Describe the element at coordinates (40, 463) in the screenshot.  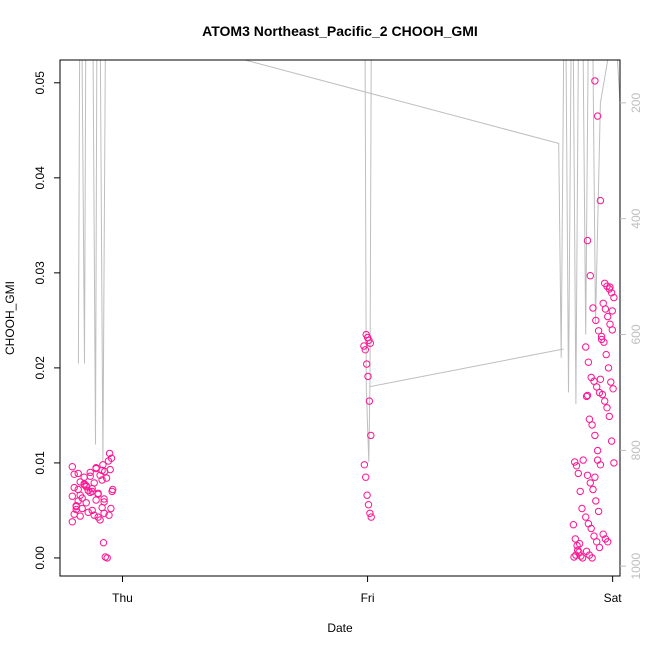
I see `y-tick-label: 0.01` at that location.